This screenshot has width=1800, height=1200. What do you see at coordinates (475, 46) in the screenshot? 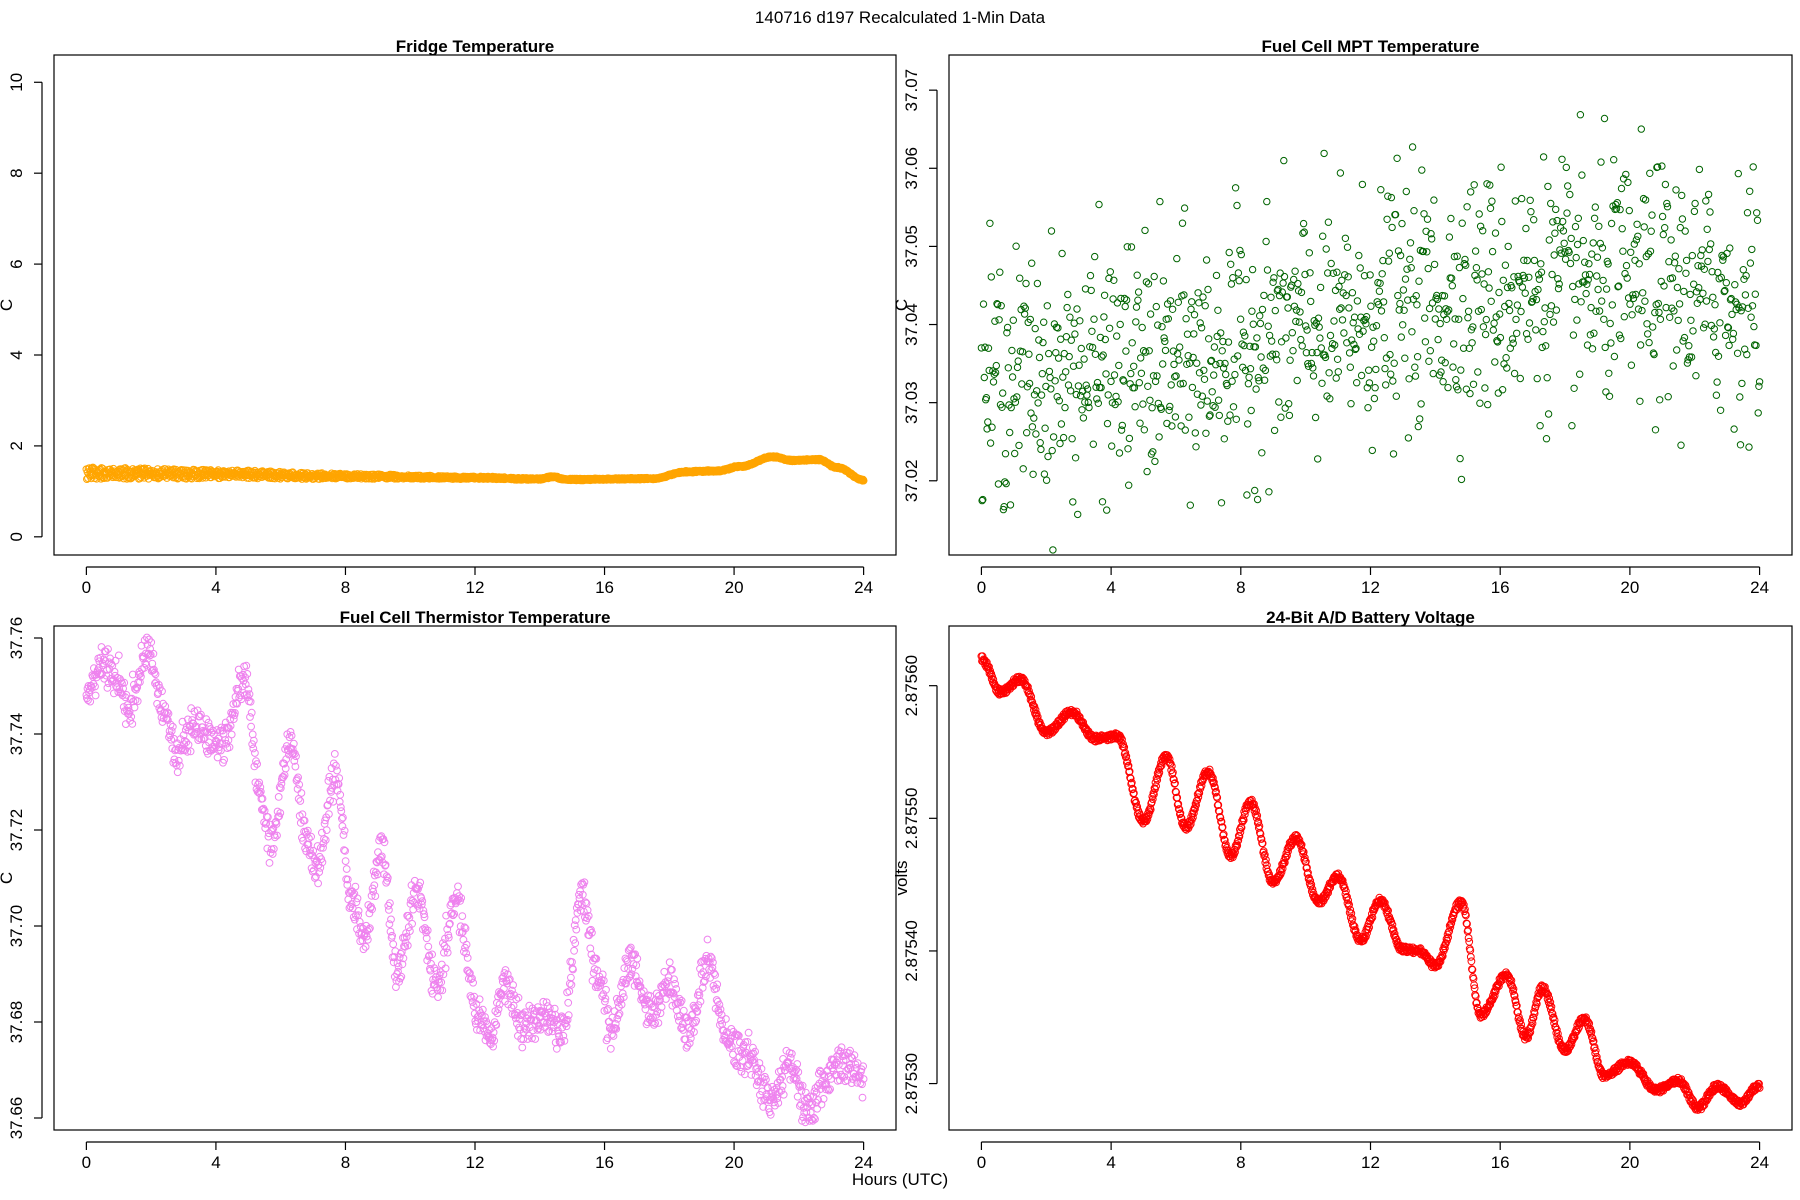
I see `panel-title: Fridge Temperature` at bounding box center [475, 46].